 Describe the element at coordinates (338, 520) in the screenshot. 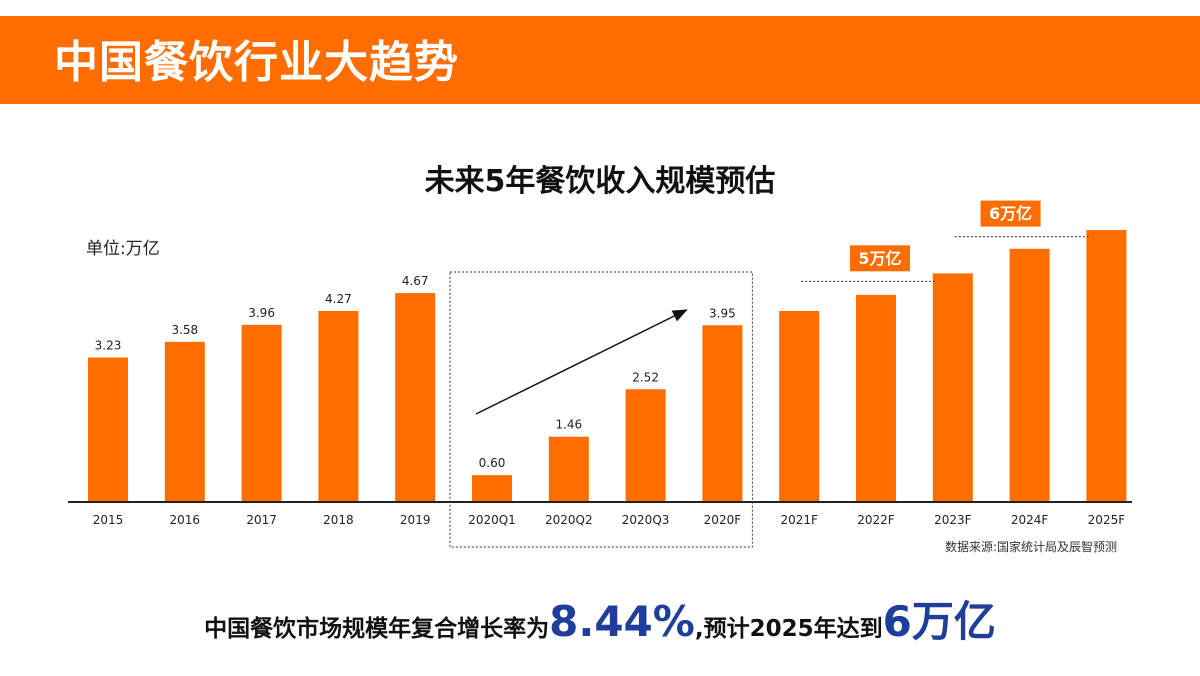

I see `tick-label-2018: 2018` at that location.